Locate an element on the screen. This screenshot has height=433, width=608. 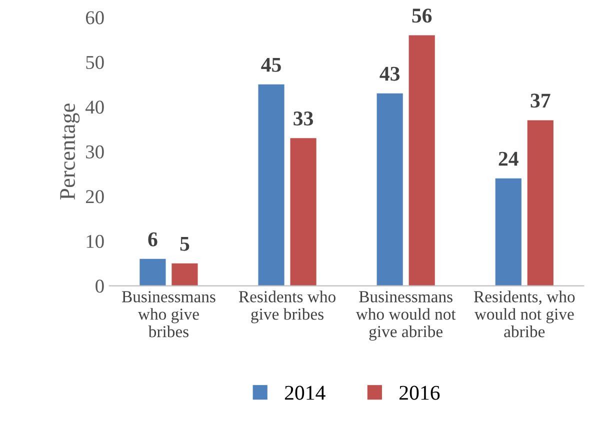
y-tick-label: 20 is located at coordinates (95, 197).